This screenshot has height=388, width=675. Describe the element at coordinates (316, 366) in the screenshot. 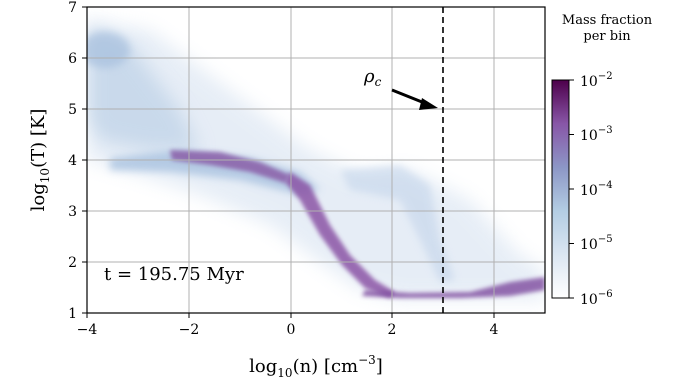

I see `x-axis-label: log10(n) [cm−3]` at that location.